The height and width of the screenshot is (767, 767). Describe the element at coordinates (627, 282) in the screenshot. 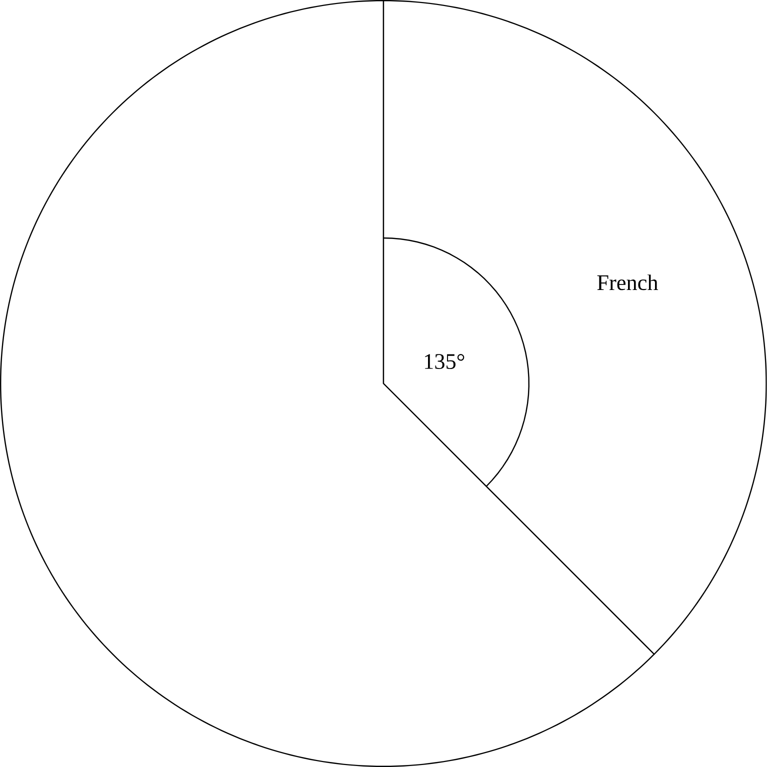

I see `slice-label: French` at that location.